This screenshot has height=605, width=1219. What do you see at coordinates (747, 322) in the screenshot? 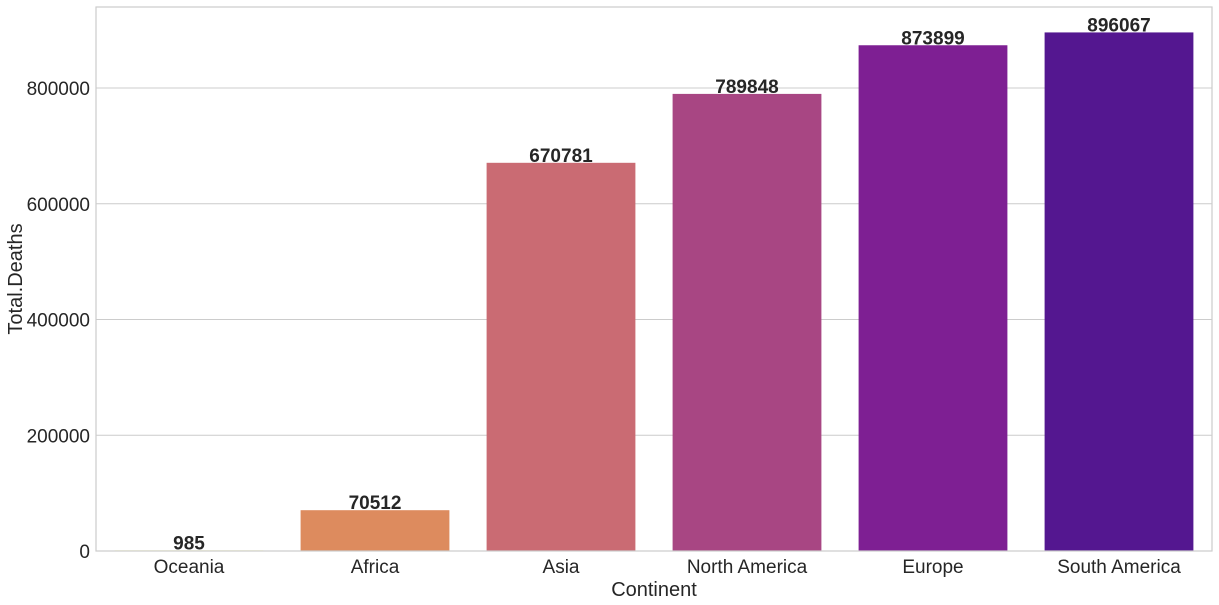
I see `bar-north-america` at bounding box center [747, 322].